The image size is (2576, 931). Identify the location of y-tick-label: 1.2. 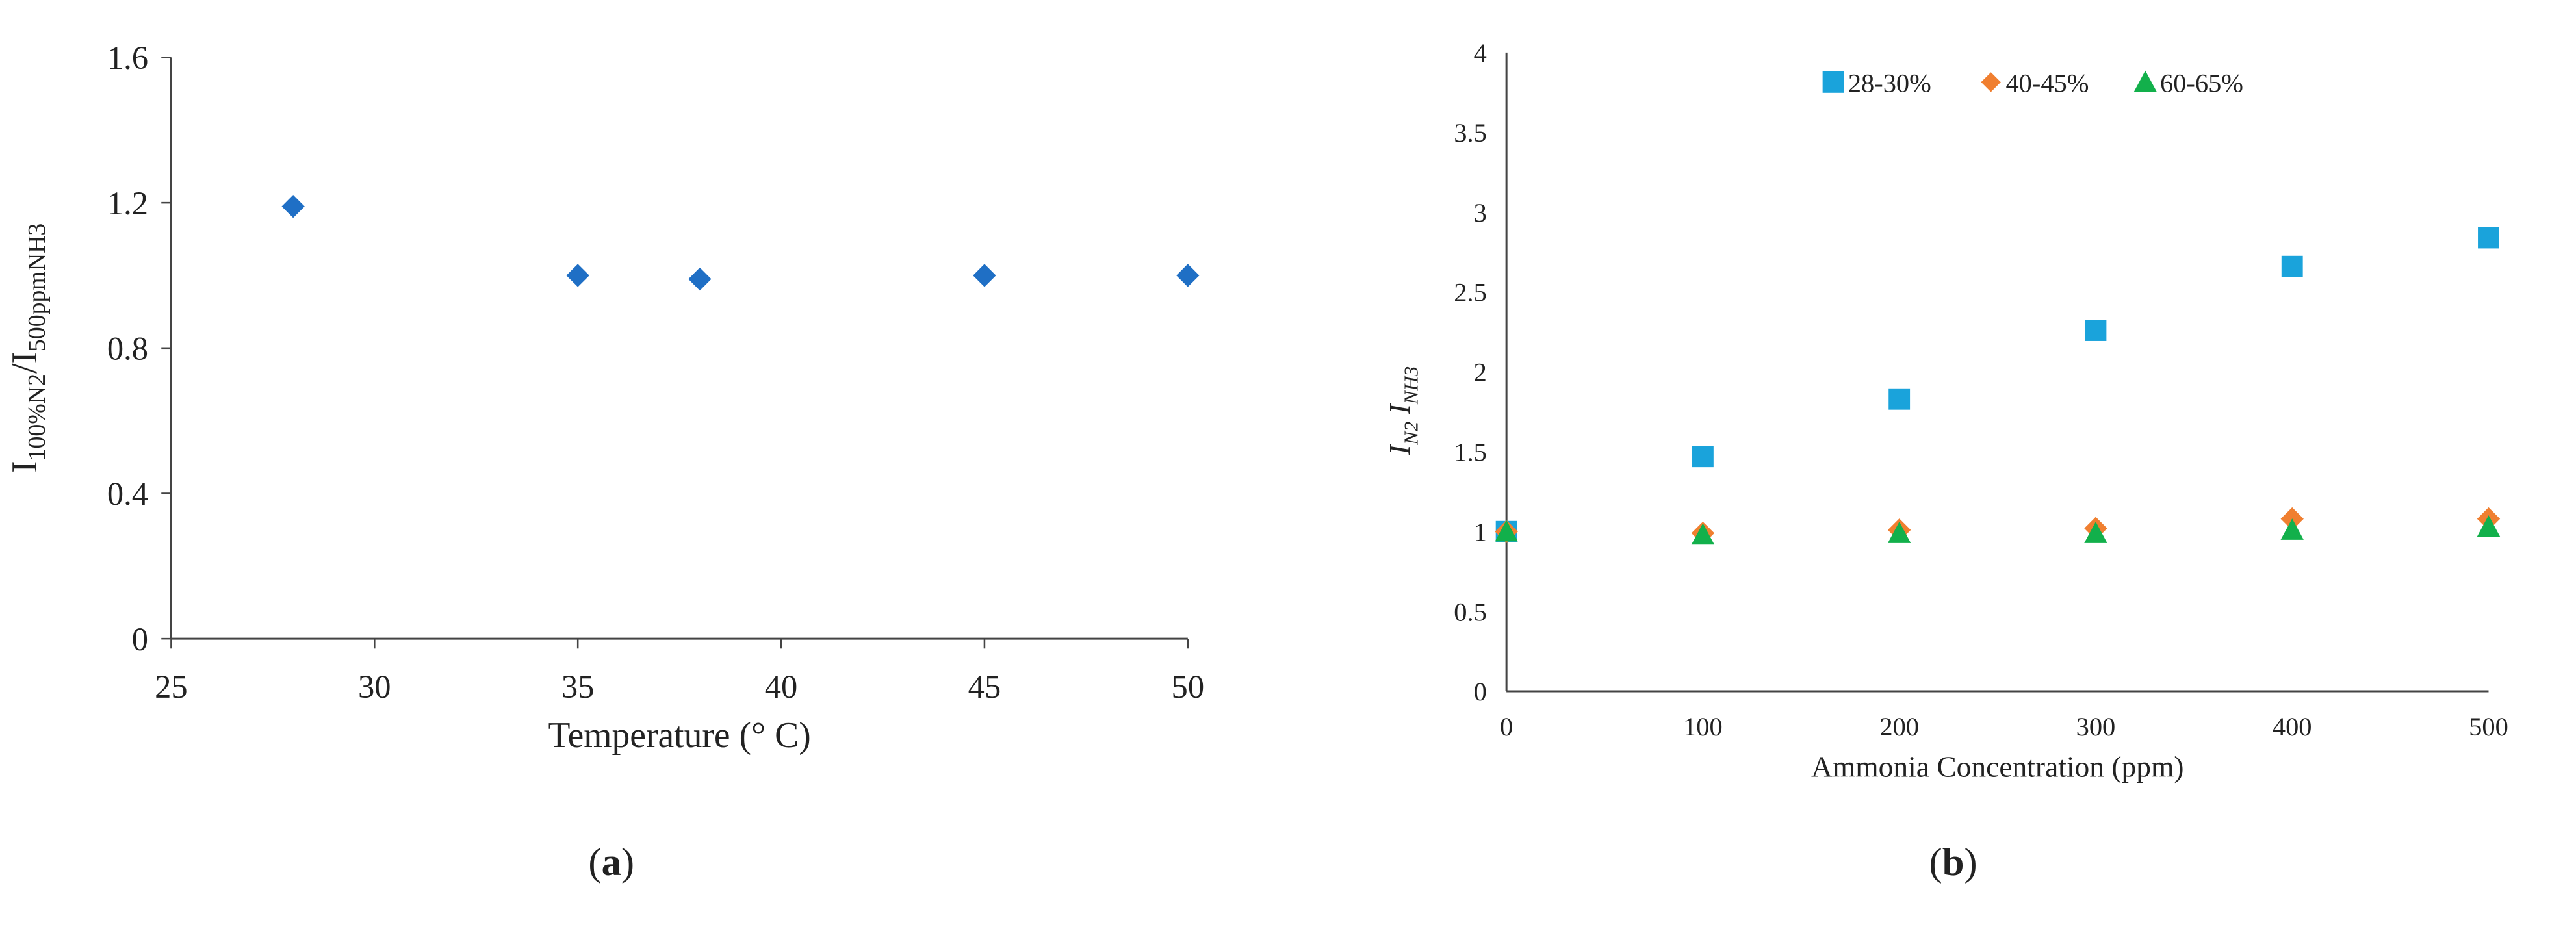
(127, 203).